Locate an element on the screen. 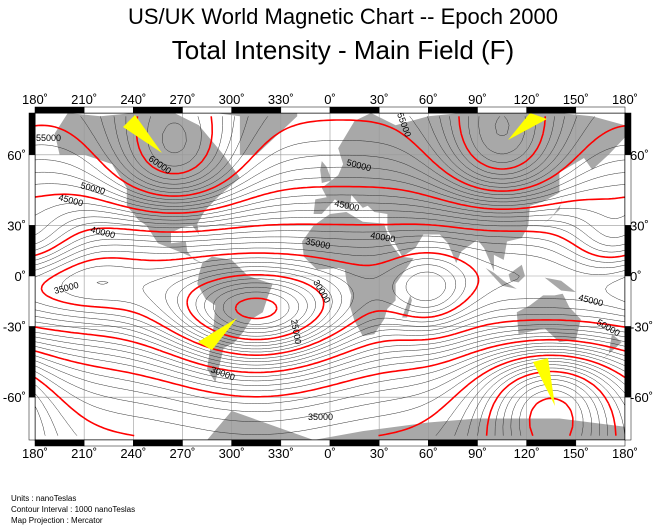  latitude-label-left: -30˚ is located at coordinates (14, 327).